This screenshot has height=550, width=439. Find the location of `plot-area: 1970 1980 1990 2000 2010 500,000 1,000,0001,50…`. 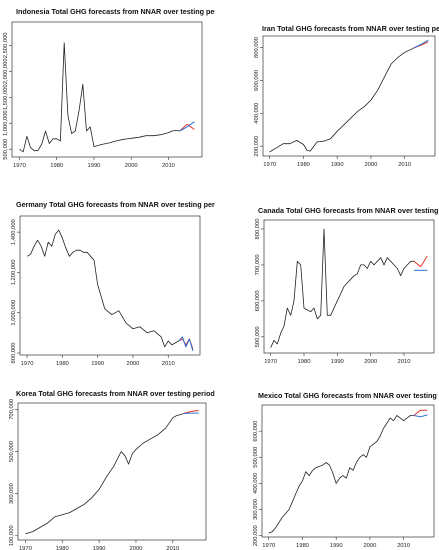

plot-area: 1970 1980 1990 2000 2010 500,000 1,000,0001,50… is located at coordinates (103, 95).